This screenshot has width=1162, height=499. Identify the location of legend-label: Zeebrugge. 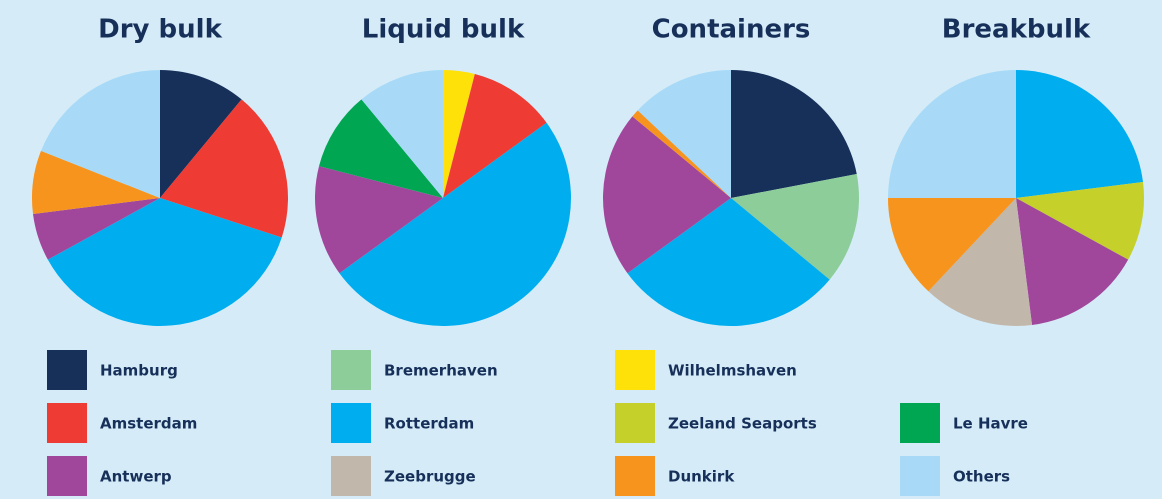
(430, 477).